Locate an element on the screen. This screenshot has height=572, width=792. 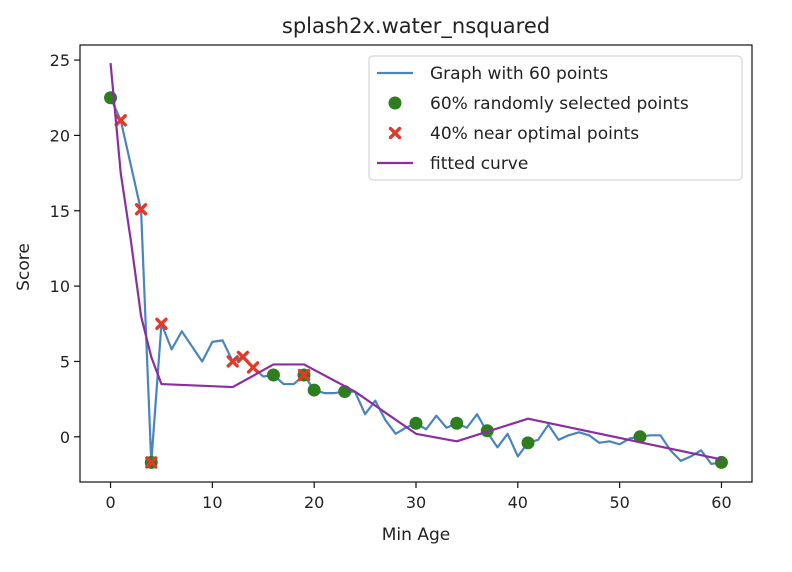
x-tick-label: 50 is located at coordinates (619, 502).